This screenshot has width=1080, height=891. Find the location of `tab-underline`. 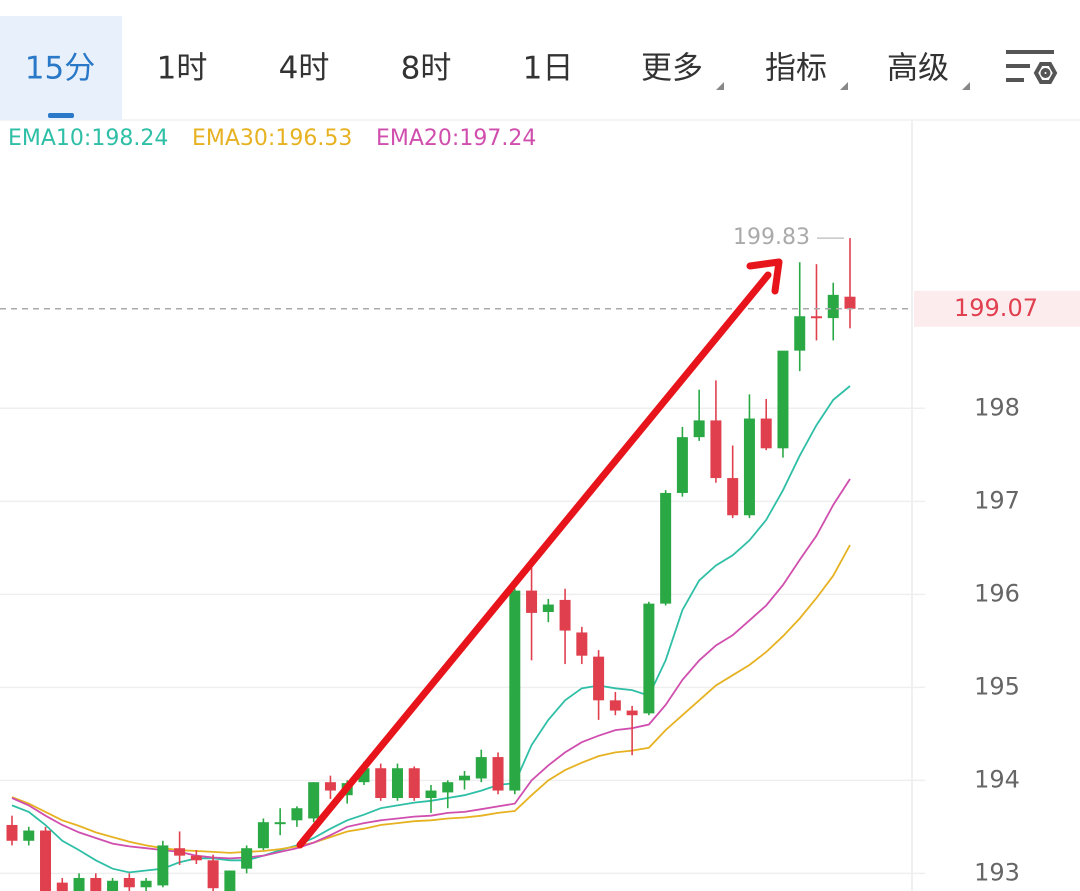

tab-underline is located at coordinates (61, 115).